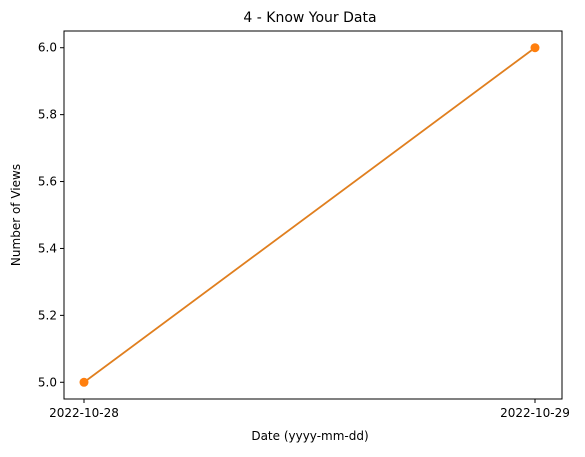  Describe the element at coordinates (47, 248) in the screenshot. I see `y-tick-label: 5.4` at that location.